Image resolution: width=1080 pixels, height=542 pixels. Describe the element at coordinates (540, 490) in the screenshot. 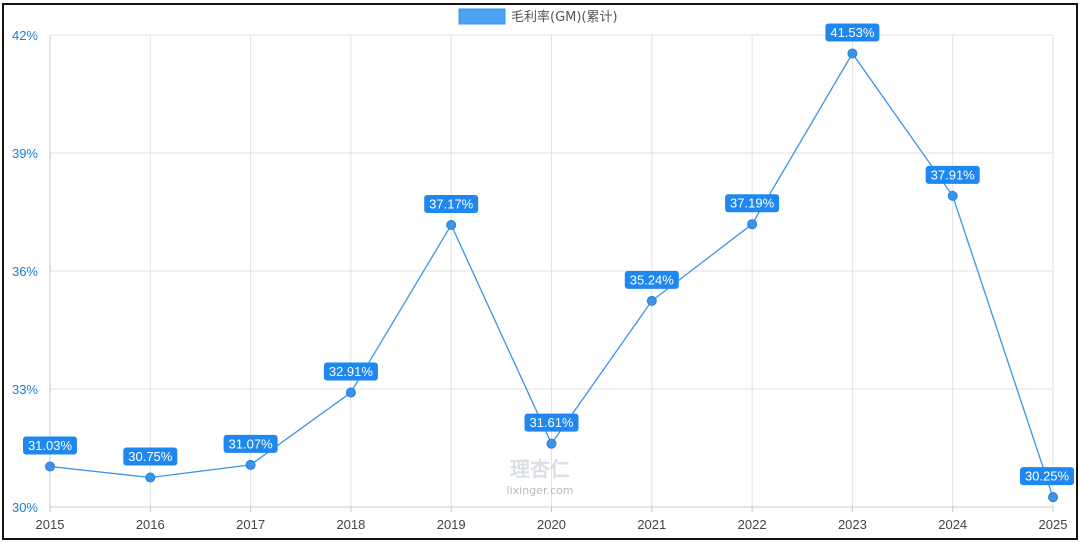

I see `watermark-site: lixinger.com` at that location.